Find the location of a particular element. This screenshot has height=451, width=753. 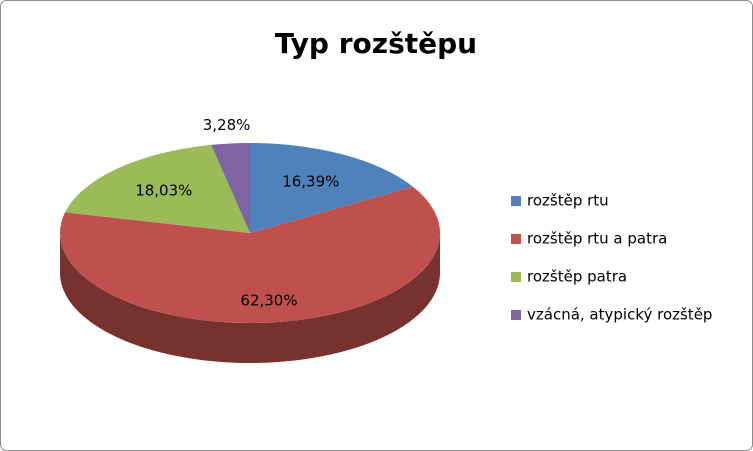

slice-side is located at coordinates (250, 298).